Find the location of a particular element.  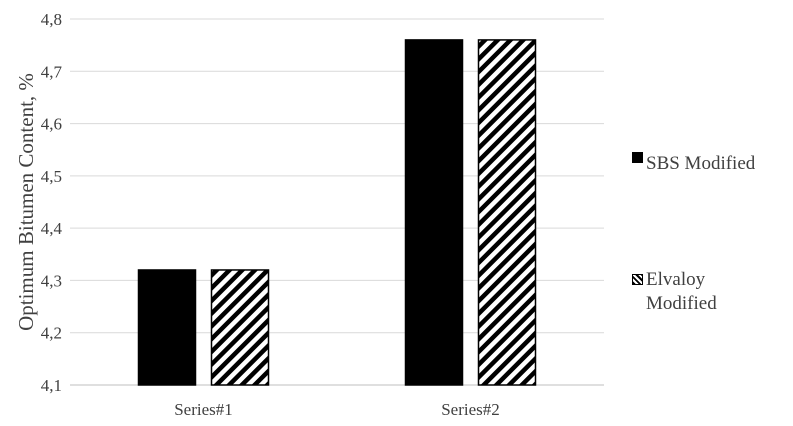

legend-label: SBS Modified is located at coordinates (701, 163).